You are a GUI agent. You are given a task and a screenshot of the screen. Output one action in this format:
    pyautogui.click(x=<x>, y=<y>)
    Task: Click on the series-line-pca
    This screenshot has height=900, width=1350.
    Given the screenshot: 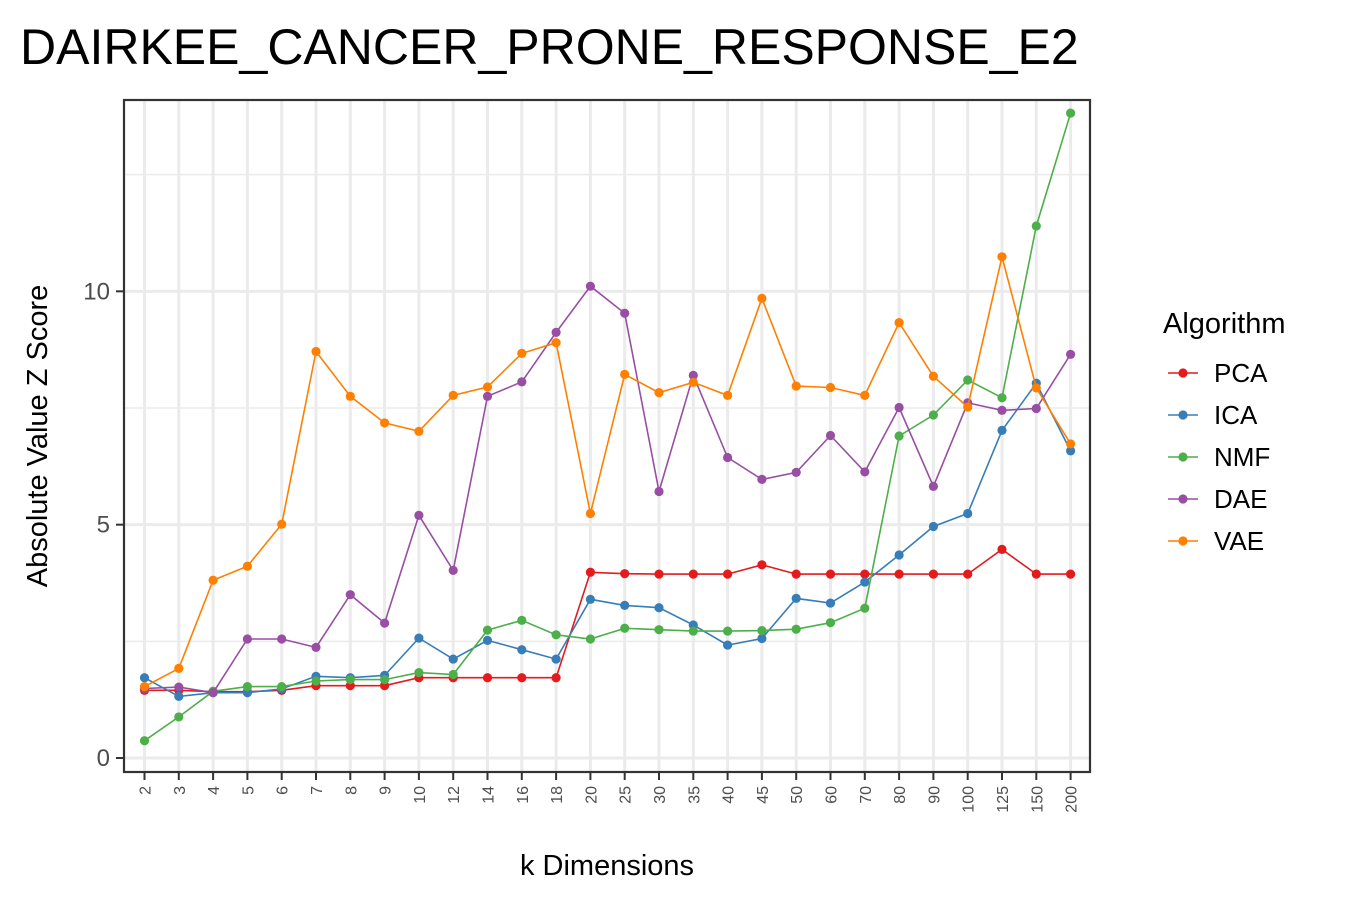 What is the action you would take?
    pyautogui.click(x=607, y=620)
    